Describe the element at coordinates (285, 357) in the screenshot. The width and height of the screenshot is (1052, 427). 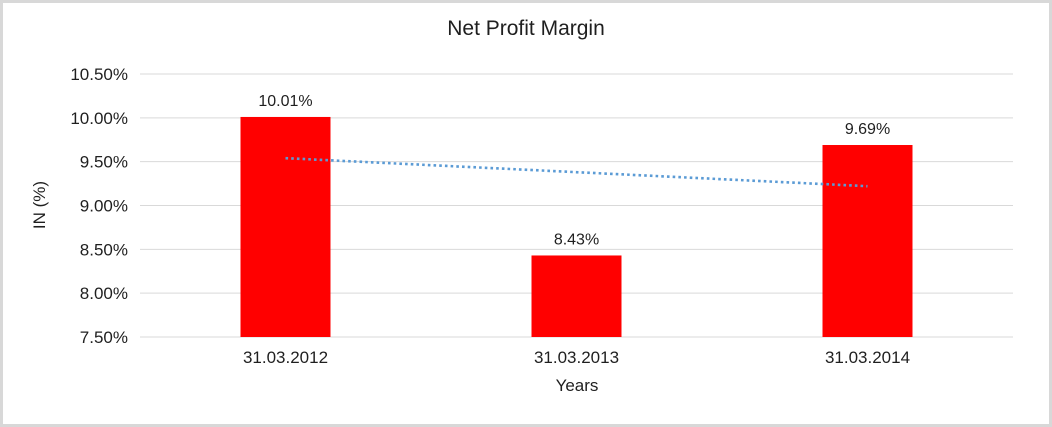
I see `category-label: 31.03.2012` at that location.